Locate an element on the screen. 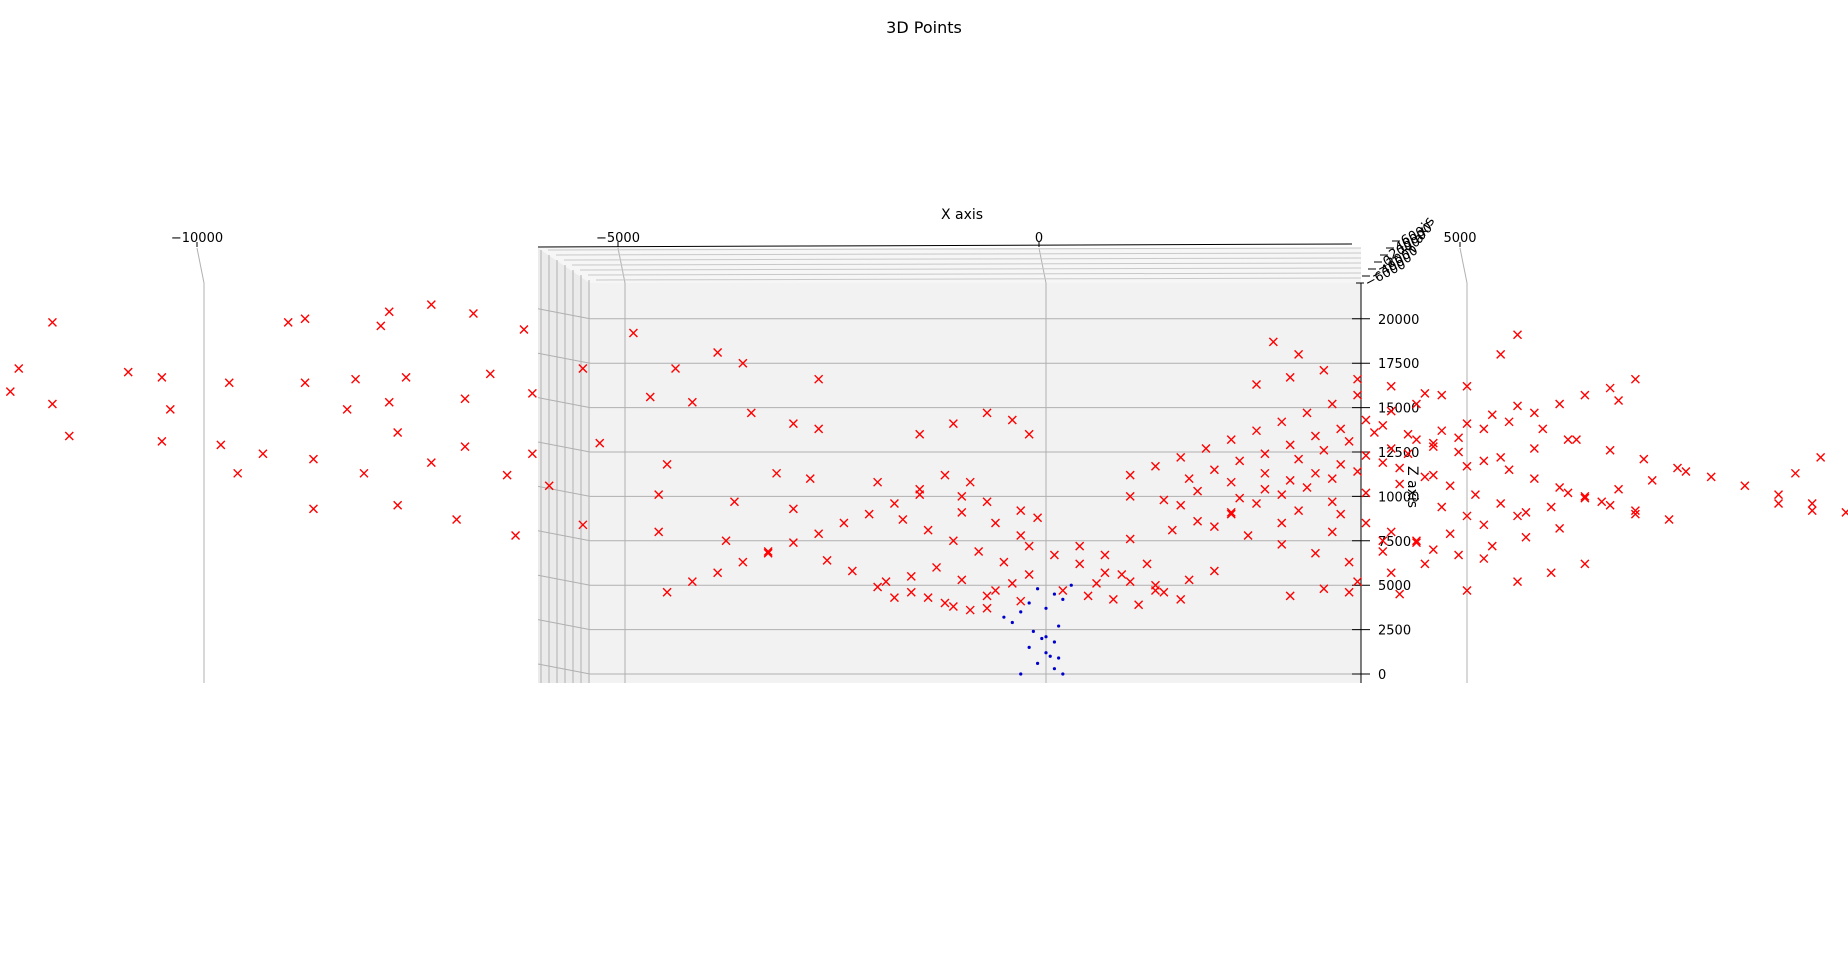  z-tick-label: 15000 is located at coordinates (1398, 409).